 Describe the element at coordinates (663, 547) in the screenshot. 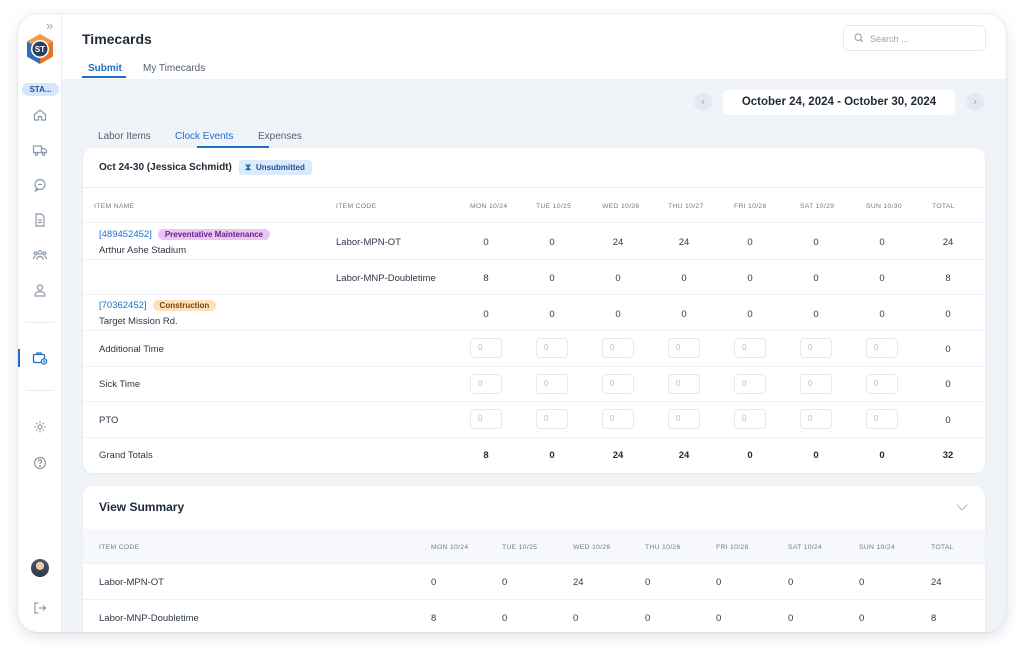

I see `column-header: THU 10/26` at that location.